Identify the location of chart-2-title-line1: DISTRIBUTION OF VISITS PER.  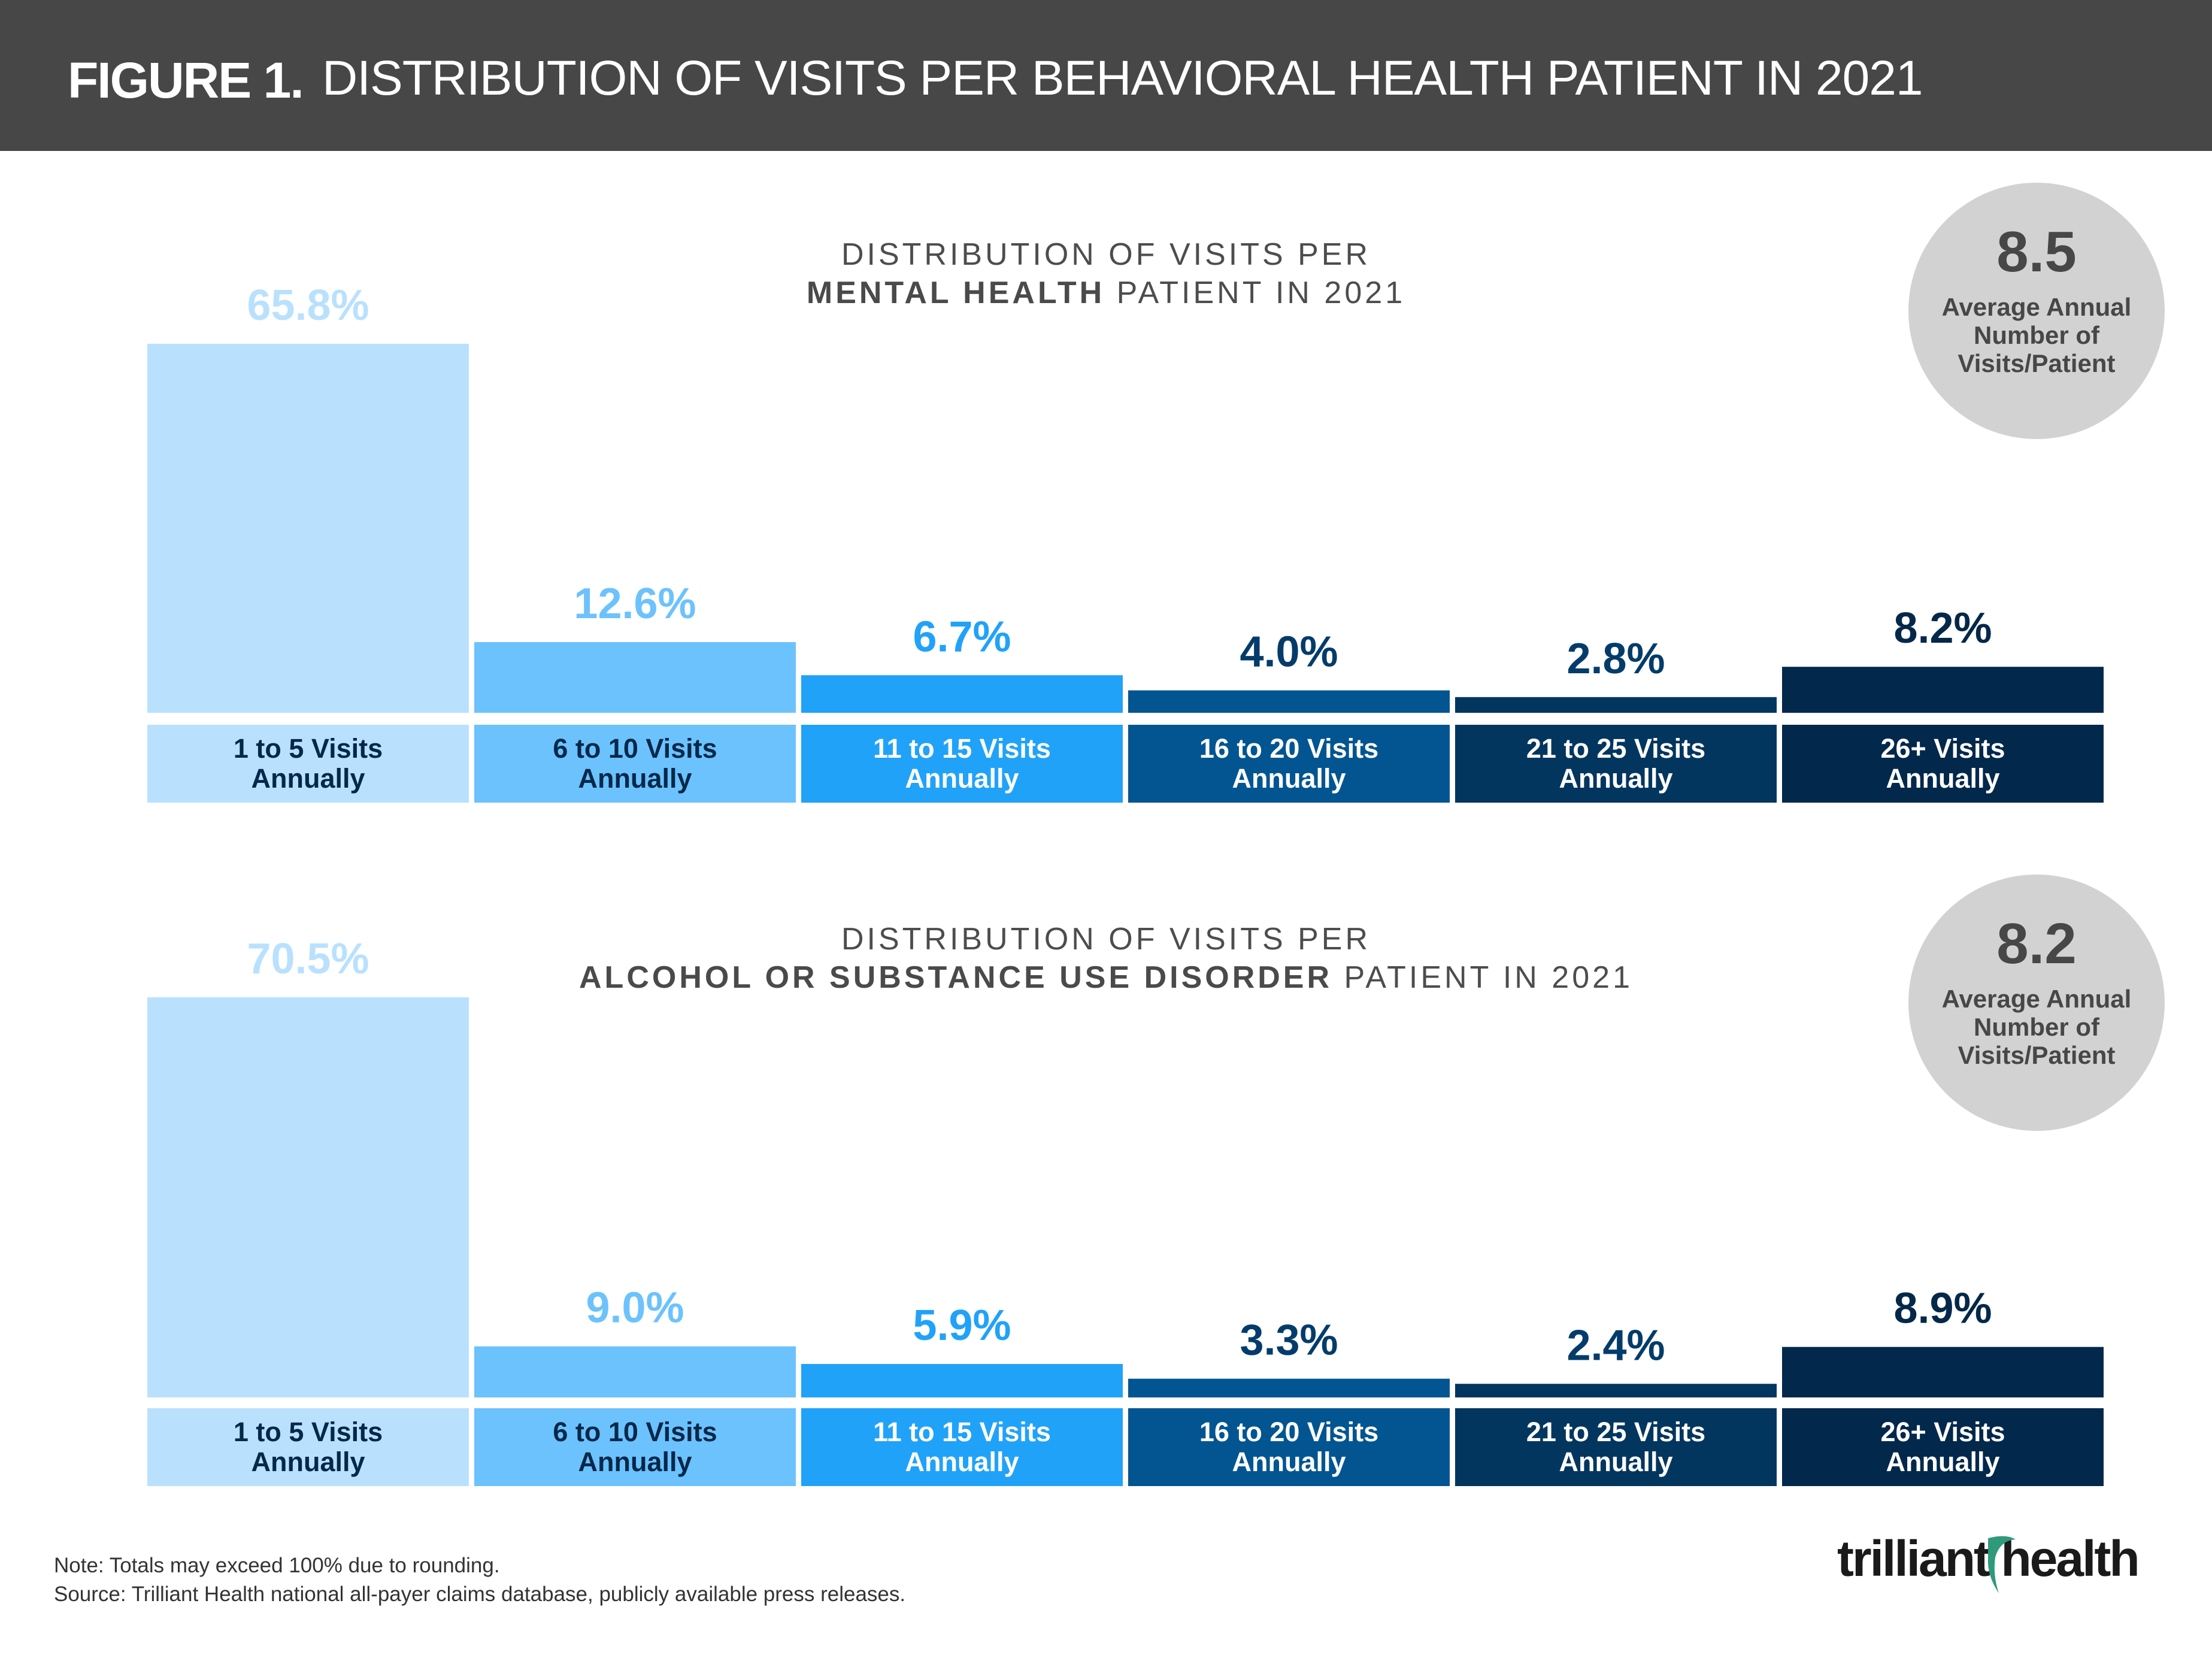
(1106, 939).